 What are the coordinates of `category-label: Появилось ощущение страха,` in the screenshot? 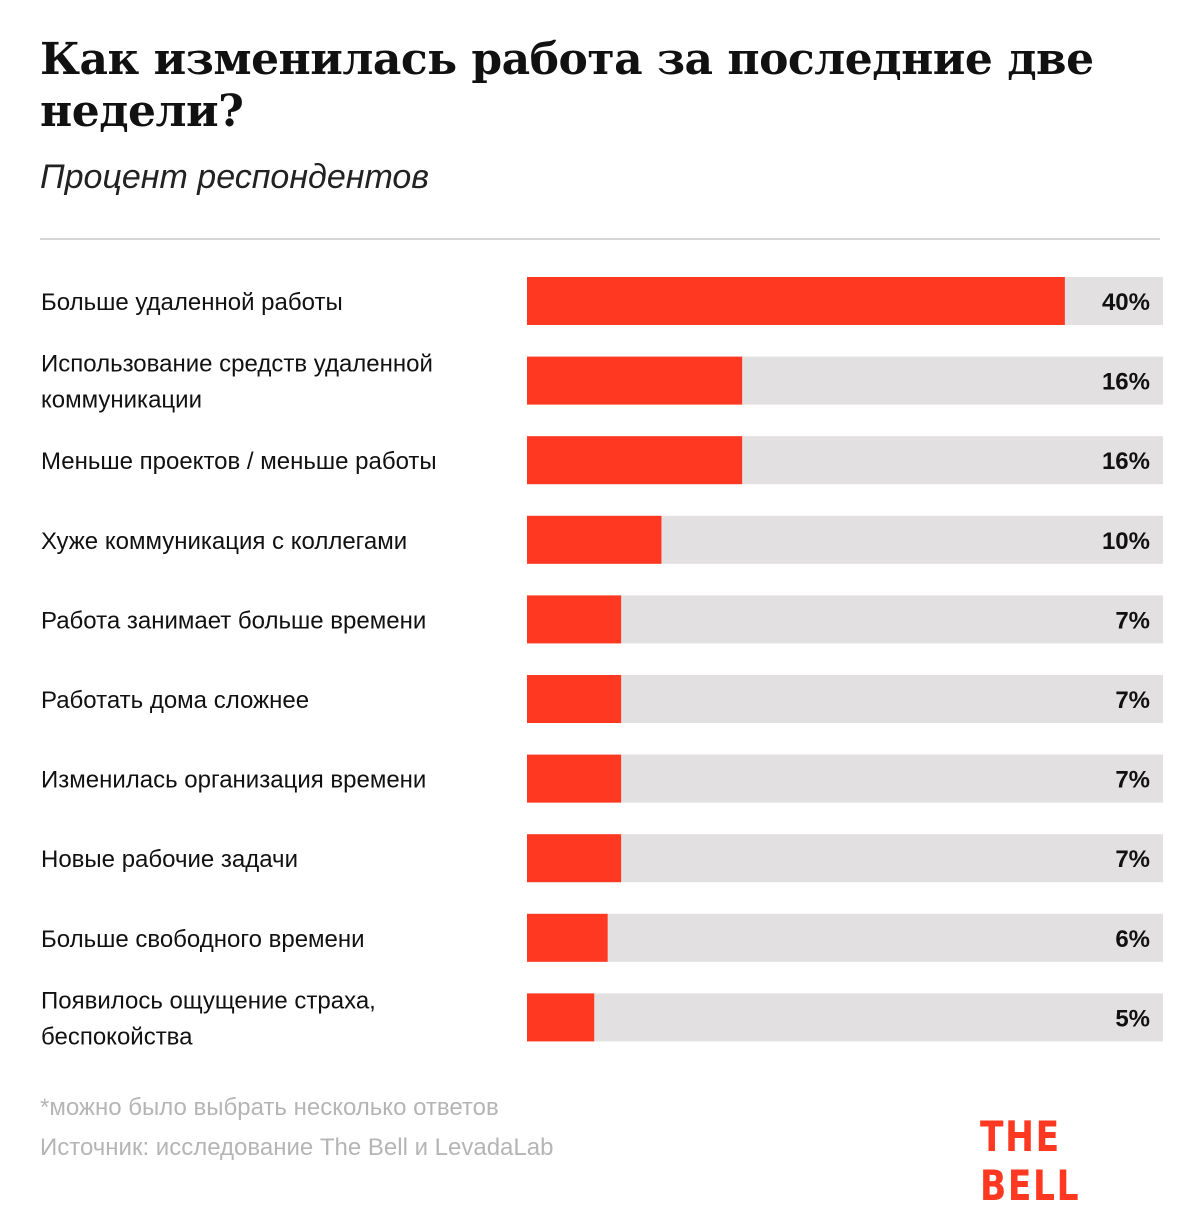 It's located at (208, 1000).